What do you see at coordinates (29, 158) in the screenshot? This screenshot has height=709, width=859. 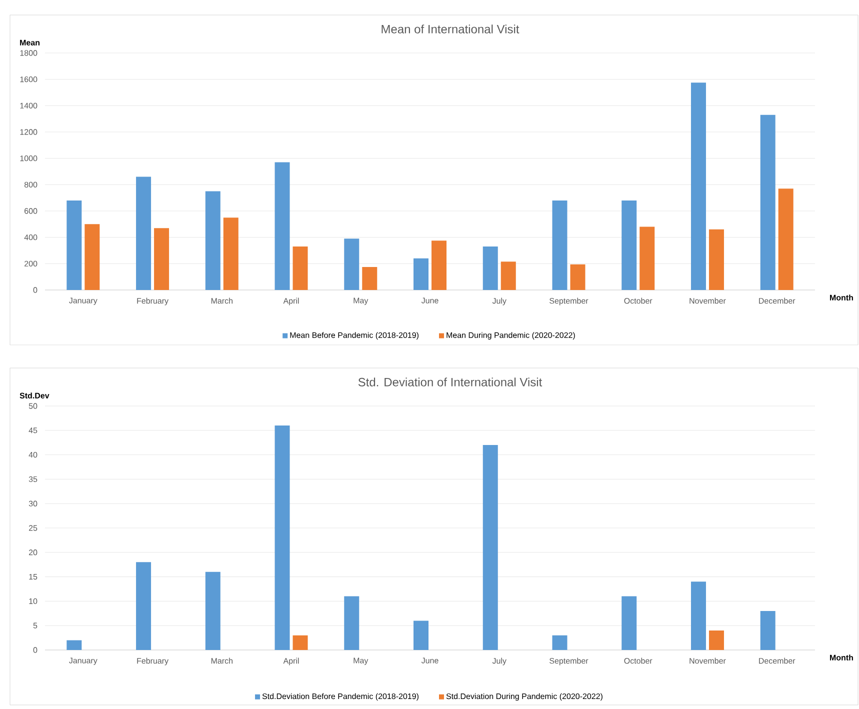 I see `y-tick-label: 1000` at bounding box center [29, 158].